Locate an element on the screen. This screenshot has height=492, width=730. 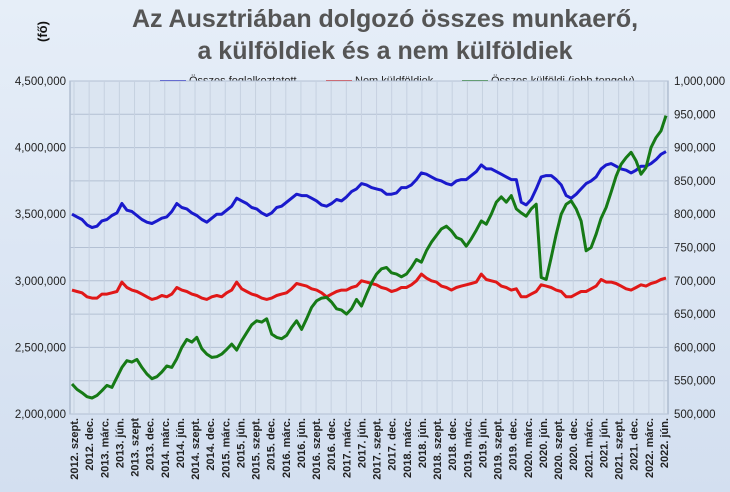
x-axis-tick-label: 2020. dec. is located at coordinates (574, 444).